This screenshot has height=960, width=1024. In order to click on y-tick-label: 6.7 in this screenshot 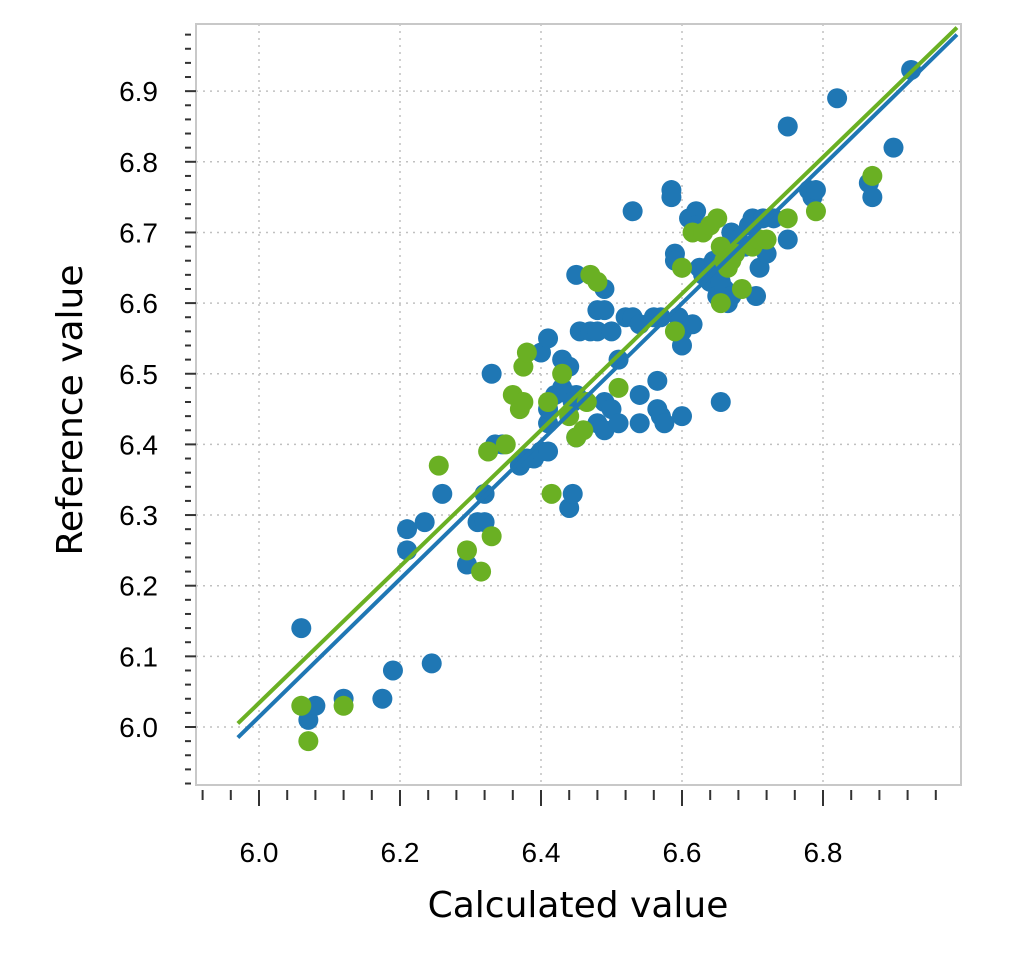, I will do `click(138, 232)`.